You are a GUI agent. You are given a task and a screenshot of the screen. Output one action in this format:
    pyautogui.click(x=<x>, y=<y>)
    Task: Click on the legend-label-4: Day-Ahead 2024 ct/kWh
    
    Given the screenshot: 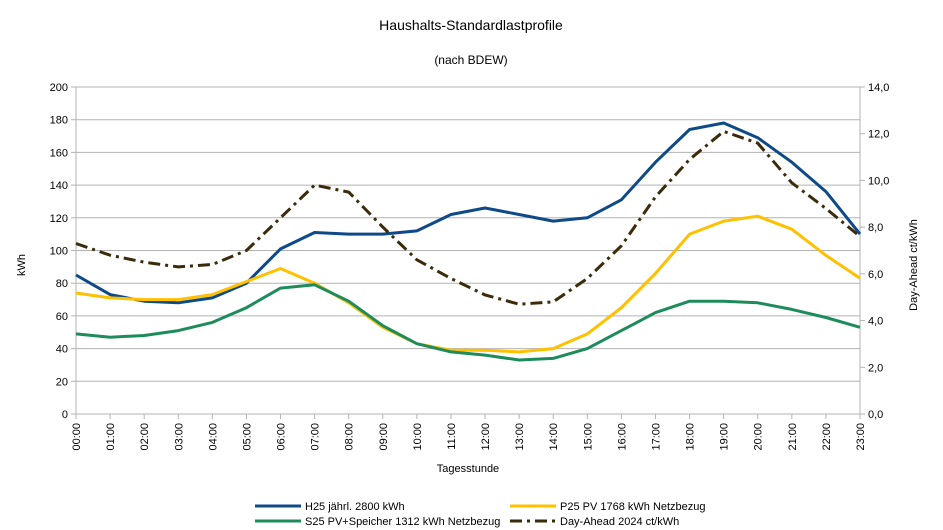 What is the action you would take?
    pyautogui.click(x=619, y=522)
    